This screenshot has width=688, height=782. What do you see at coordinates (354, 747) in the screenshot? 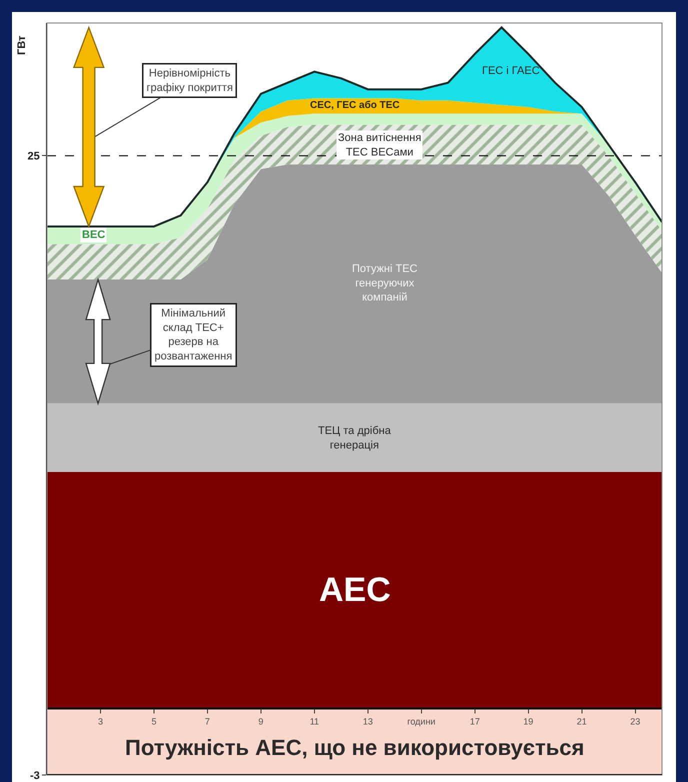
I see `band-label: Потужність АЕС, що не використовується` at bounding box center [354, 747].